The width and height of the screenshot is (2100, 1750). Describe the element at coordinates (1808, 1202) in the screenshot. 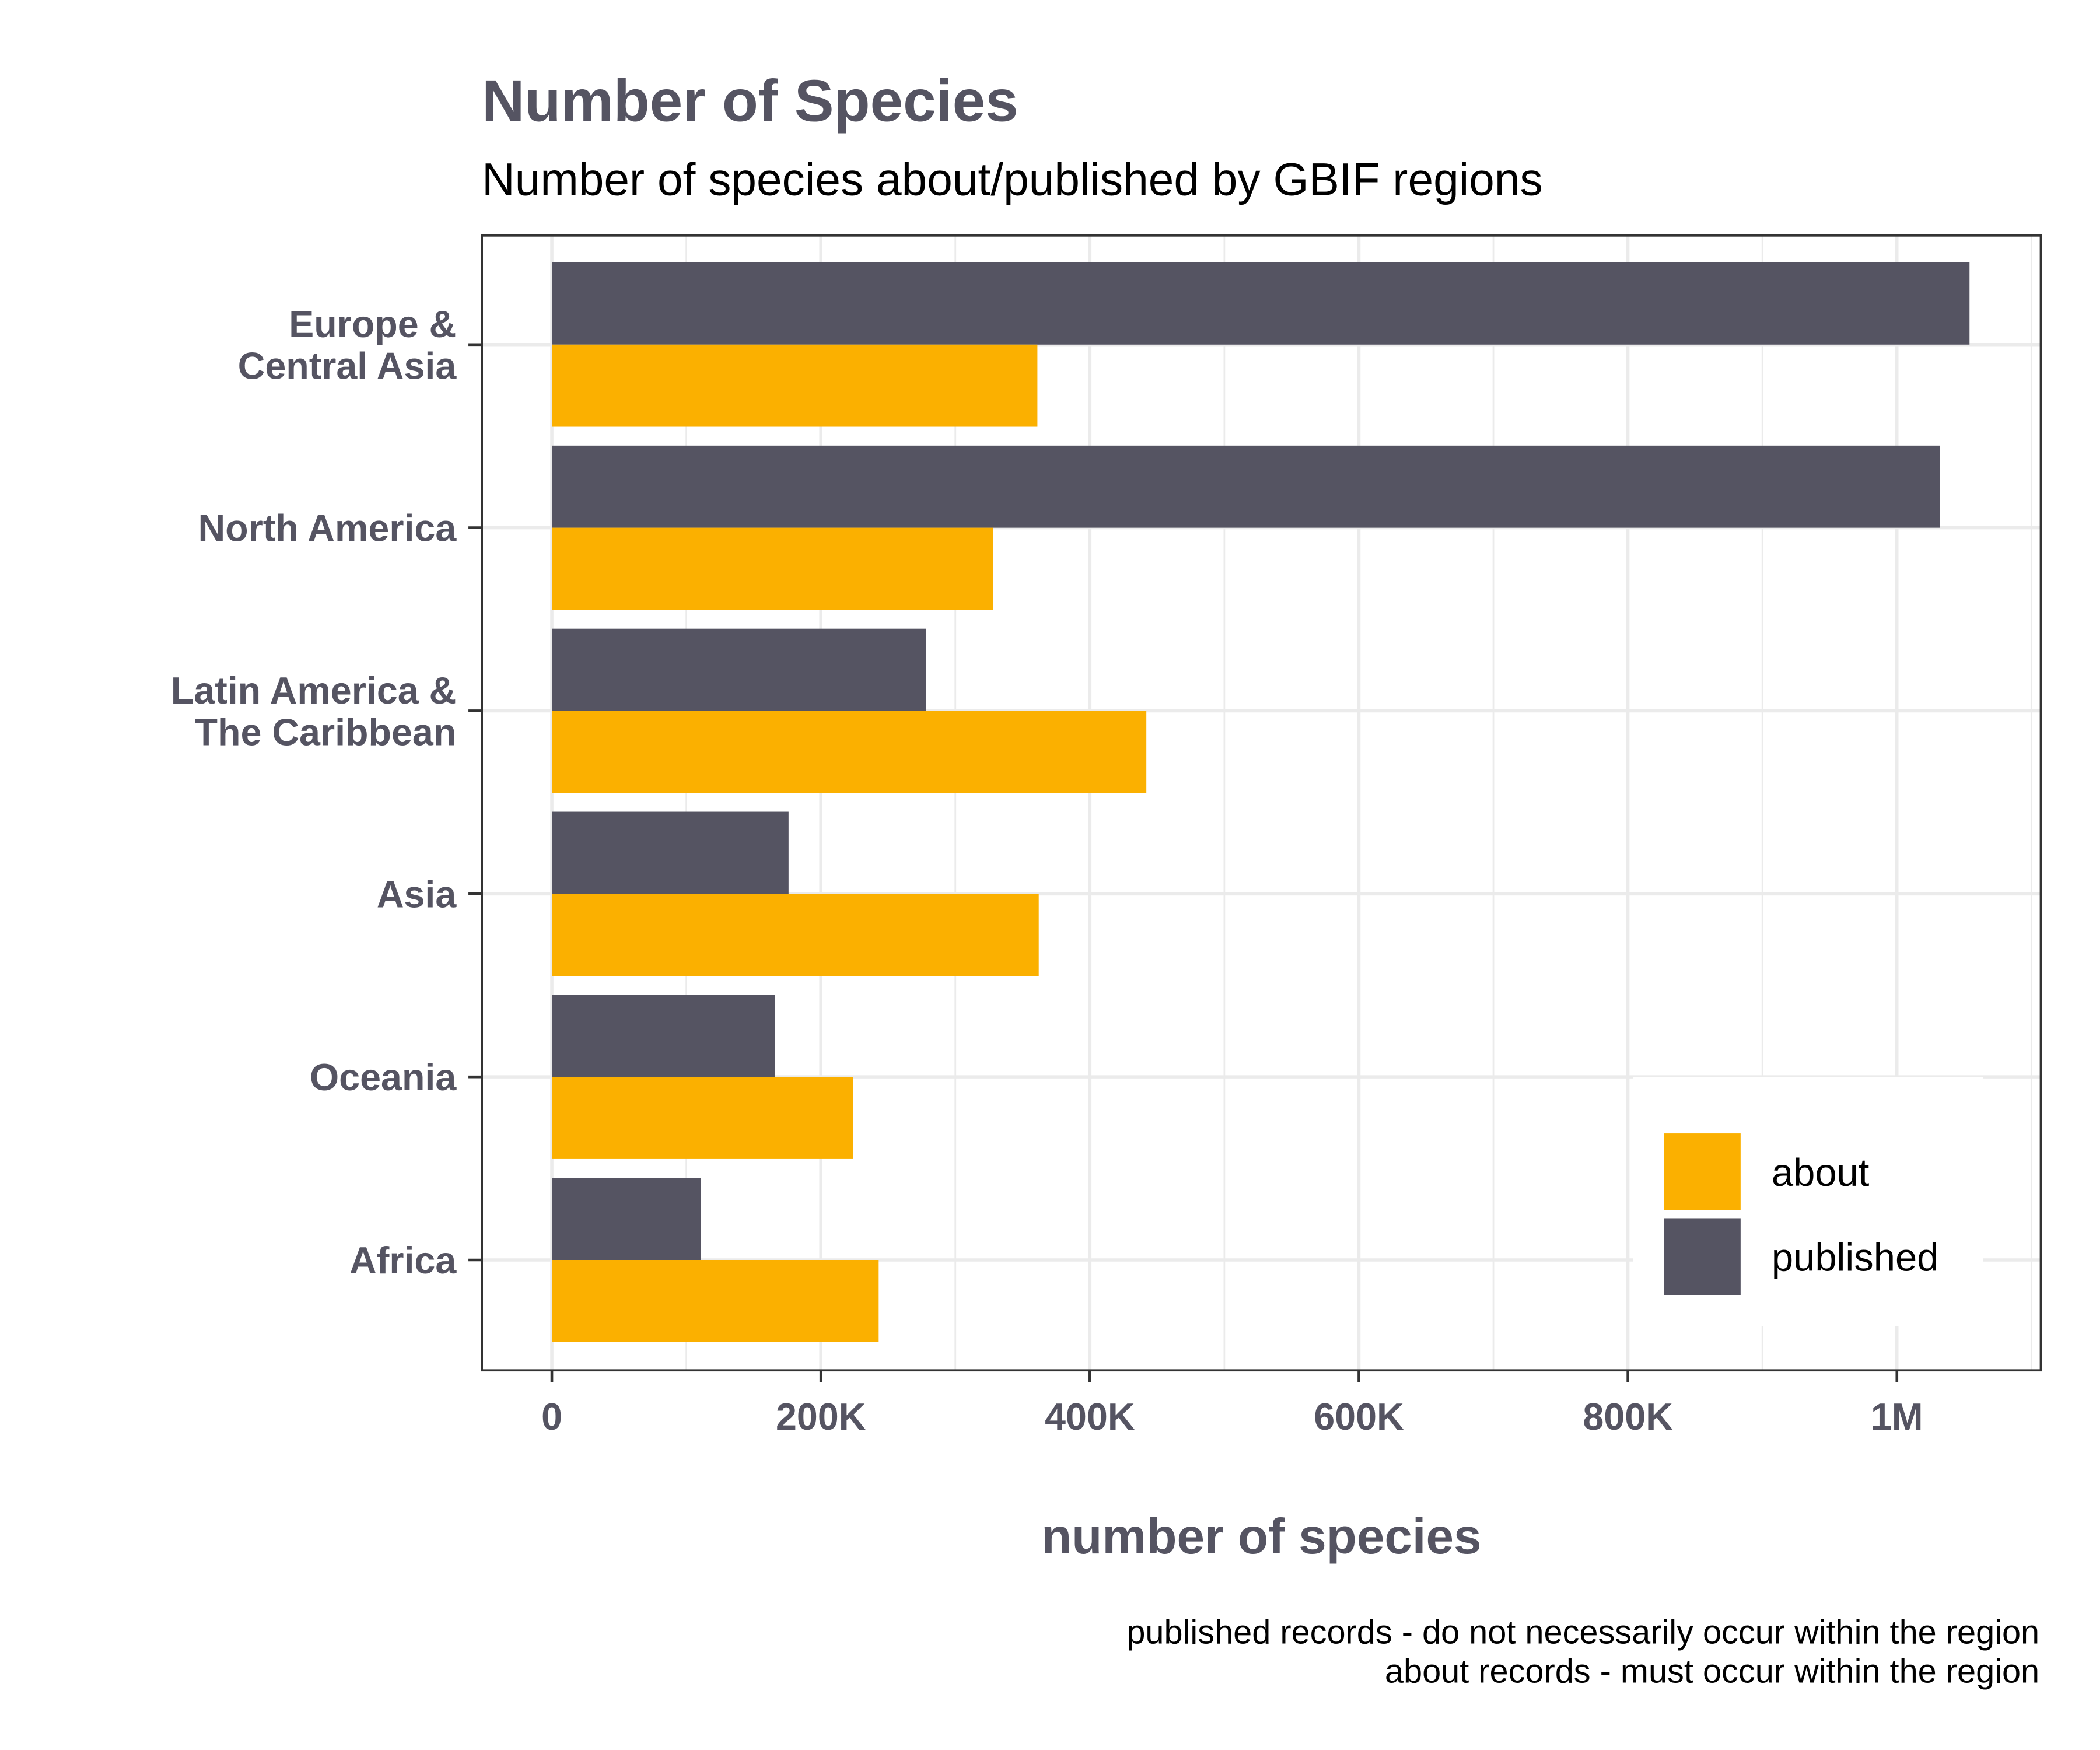

I see `legend: about published` at that location.